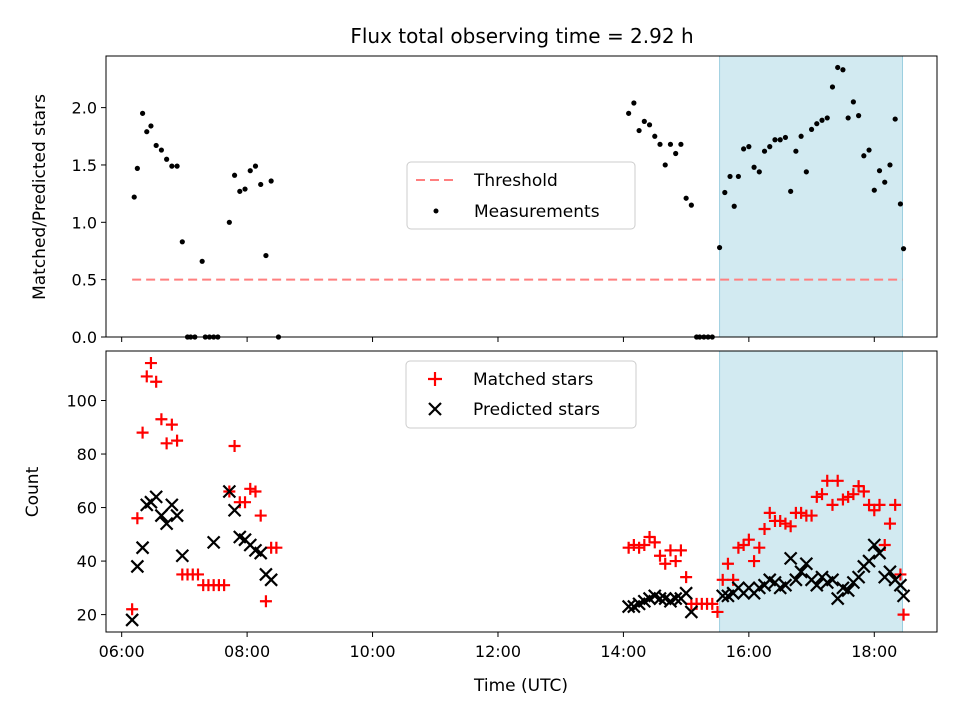  Describe the element at coordinates (84, 108) in the screenshot. I see `y-tick-label: 2.0` at that location.